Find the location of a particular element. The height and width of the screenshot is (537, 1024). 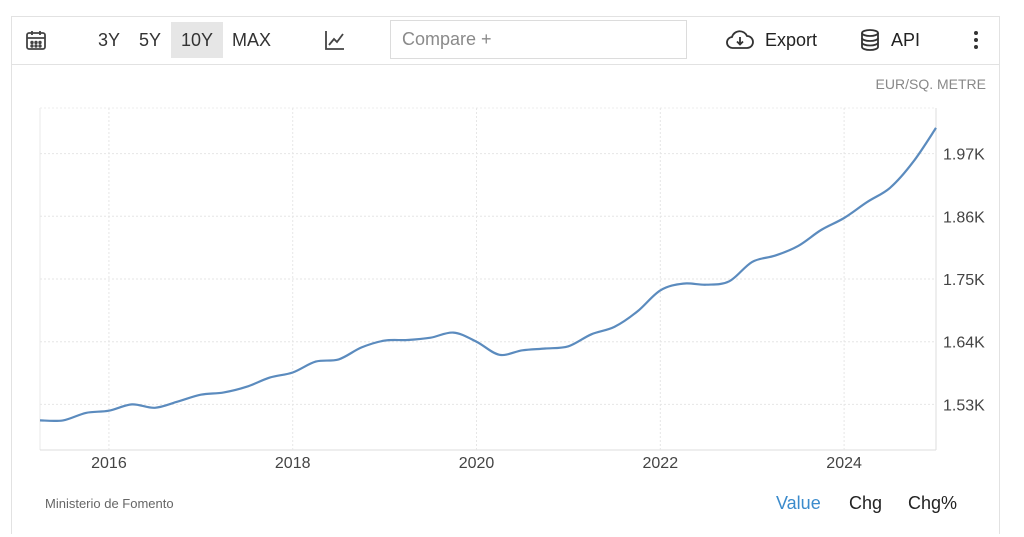

x-tick-label: 2022 is located at coordinates (661, 463).